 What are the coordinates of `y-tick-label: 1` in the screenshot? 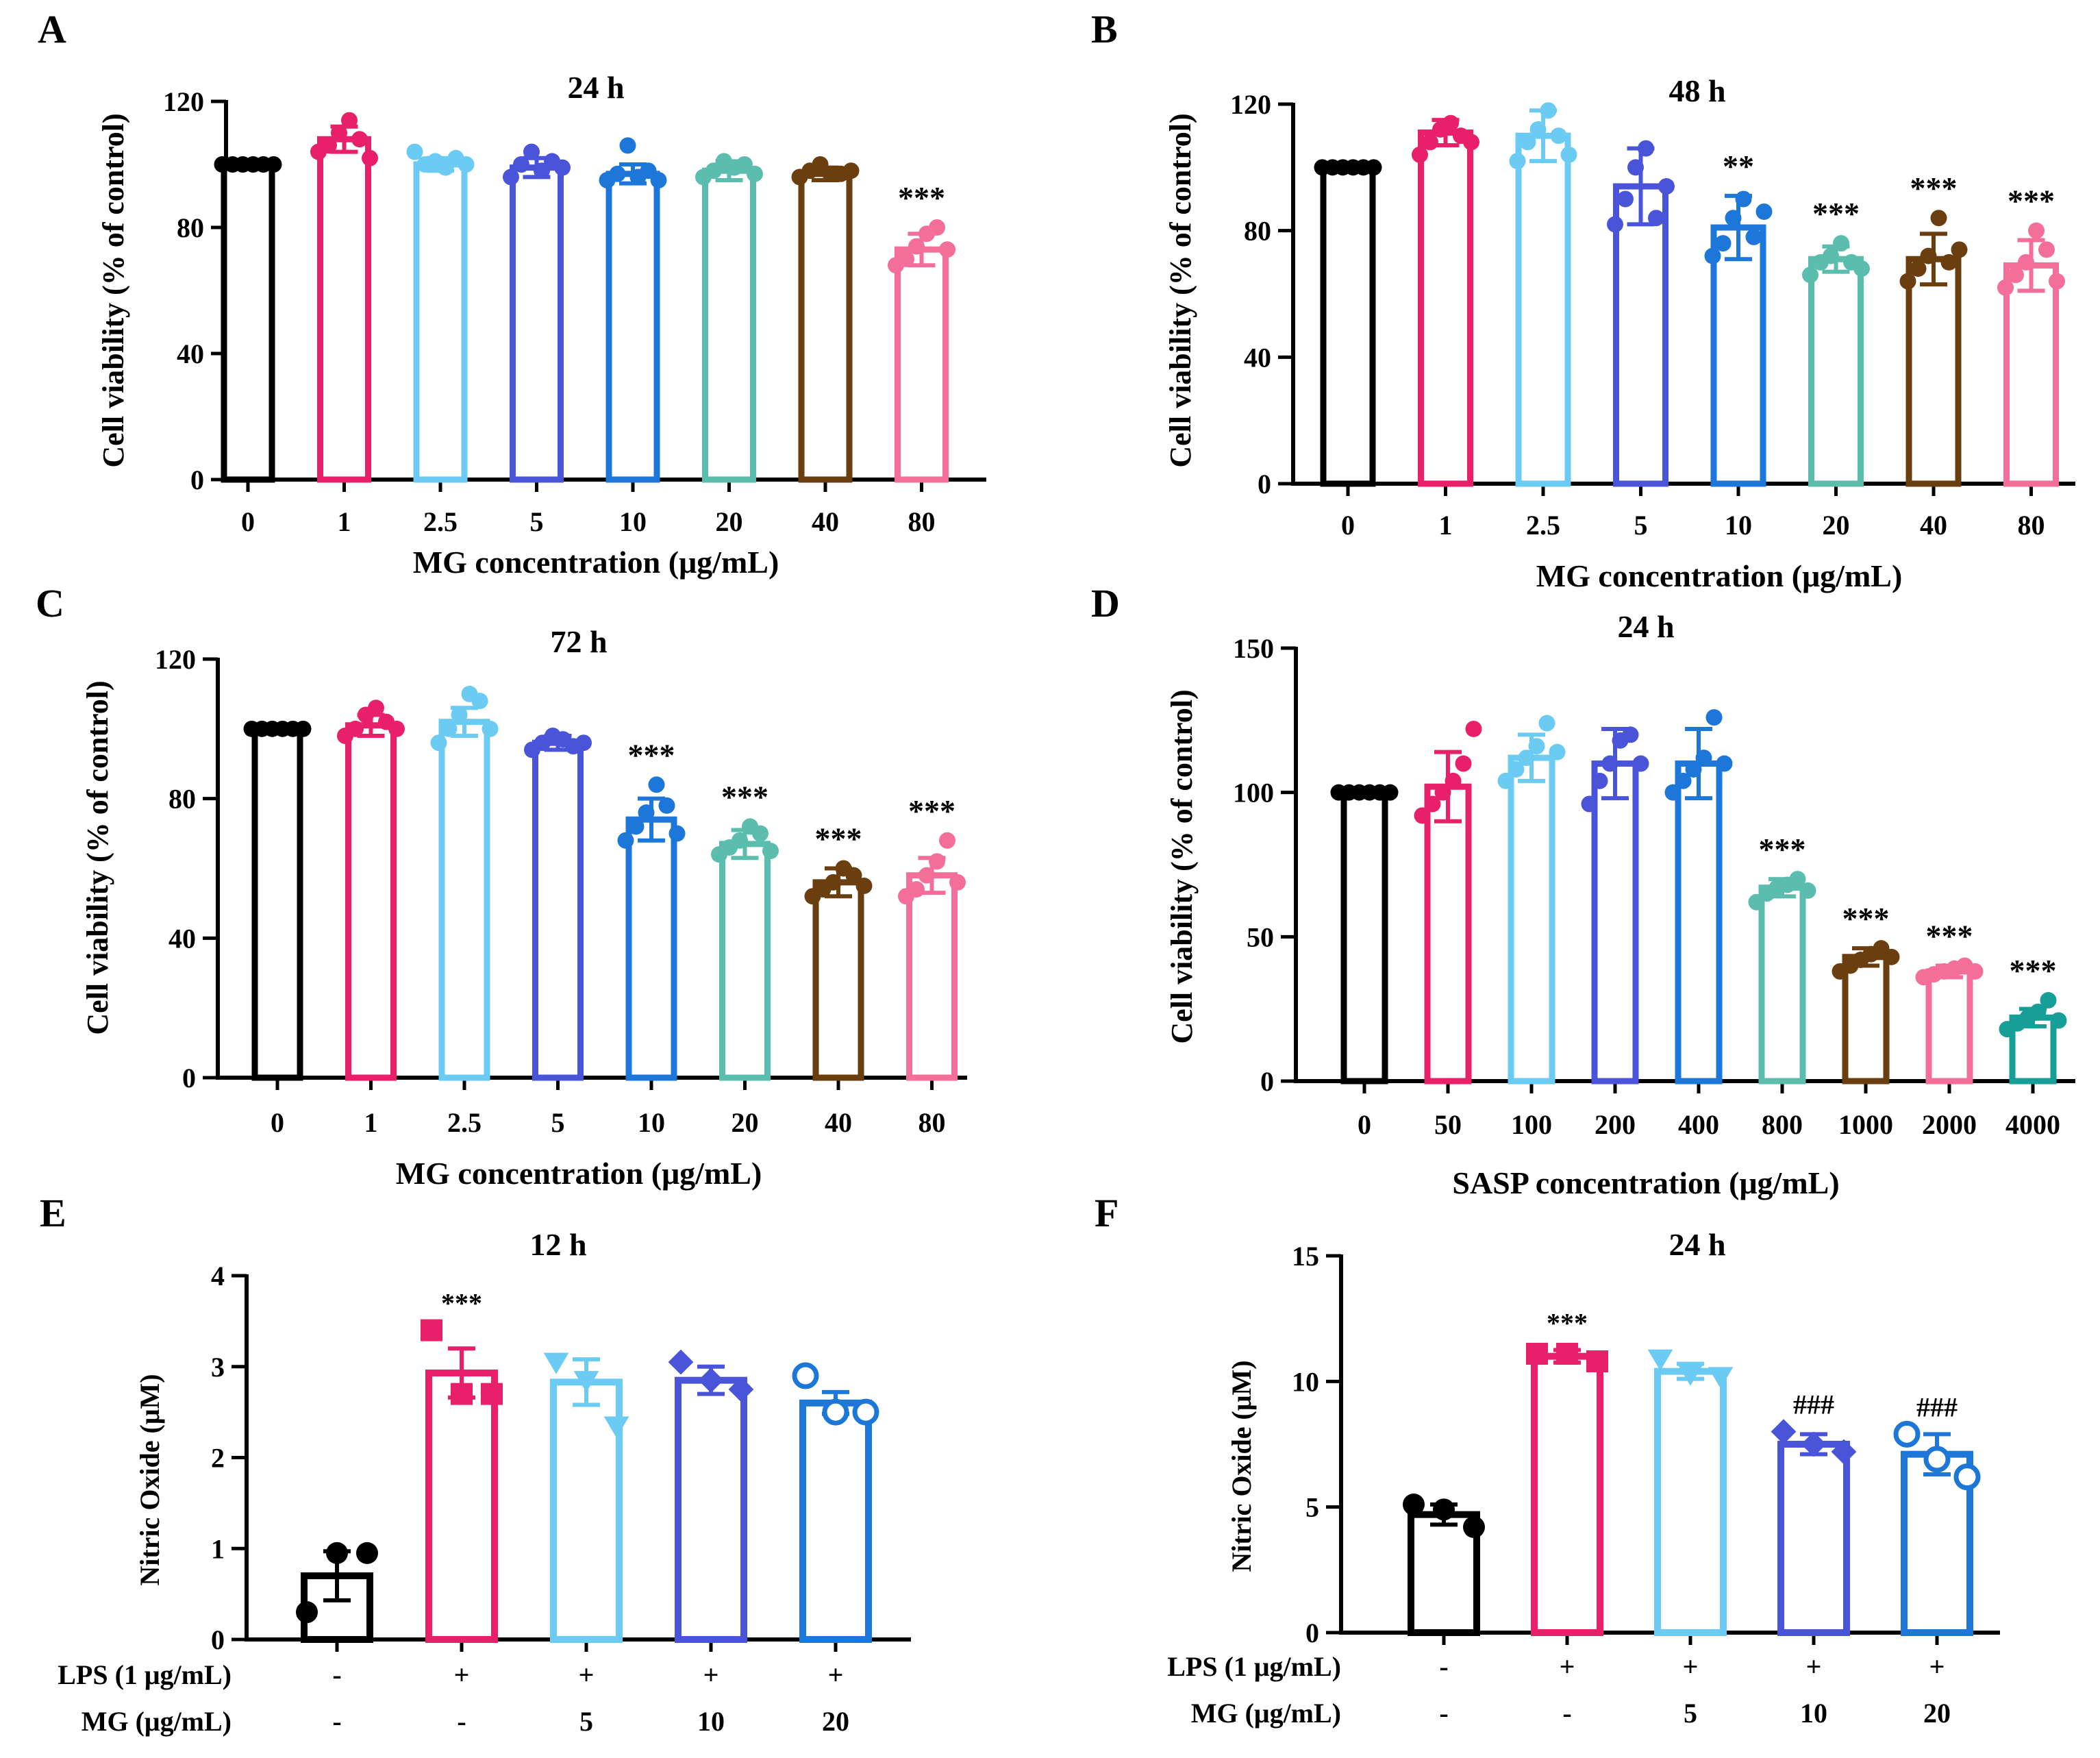 It's located at (218, 1549).